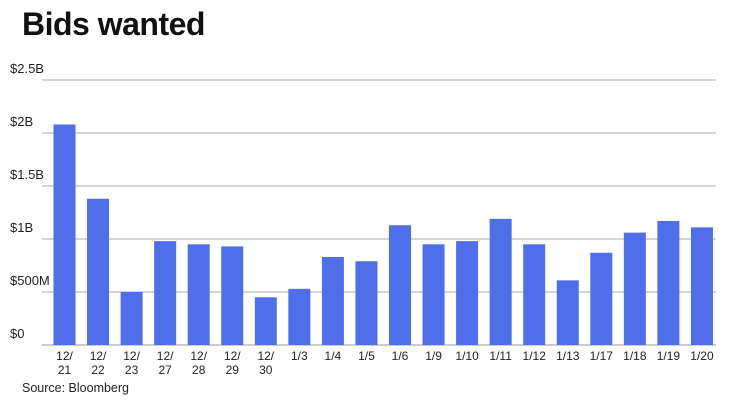 The image size is (740, 416). What do you see at coordinates (366, 356) in the screenshot?
I see `x-tick-label: 1/5` at bounding box center [366, 356].